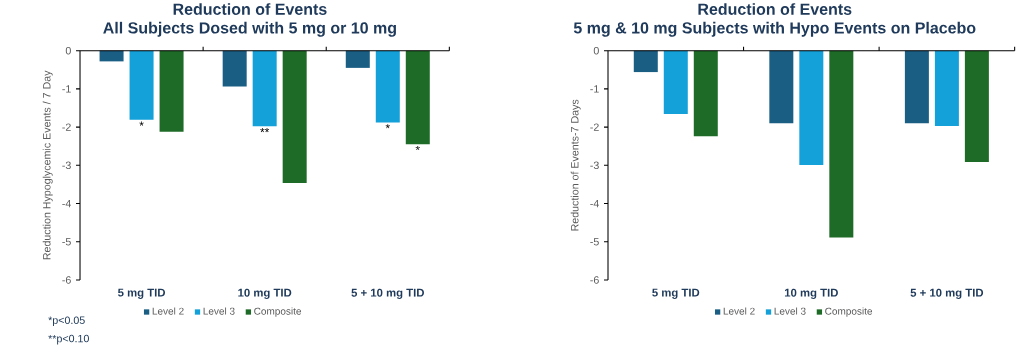 The height and width of the screenshot is (351, 1020). I want to click on text: **p<0.10, so click(68, 339).